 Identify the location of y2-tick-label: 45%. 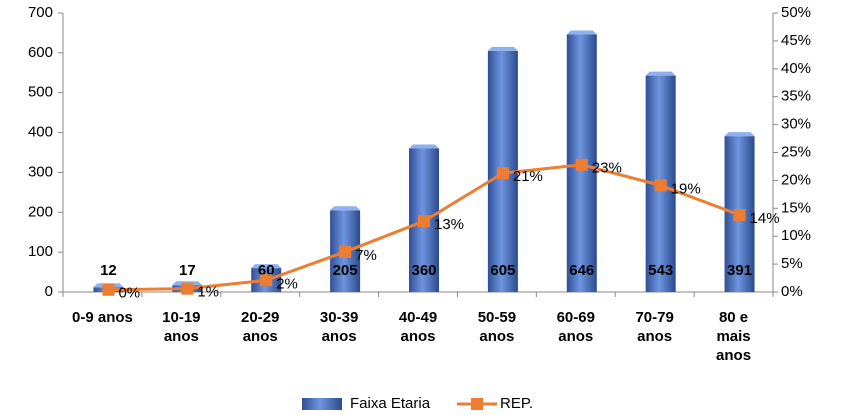
(796, 40).